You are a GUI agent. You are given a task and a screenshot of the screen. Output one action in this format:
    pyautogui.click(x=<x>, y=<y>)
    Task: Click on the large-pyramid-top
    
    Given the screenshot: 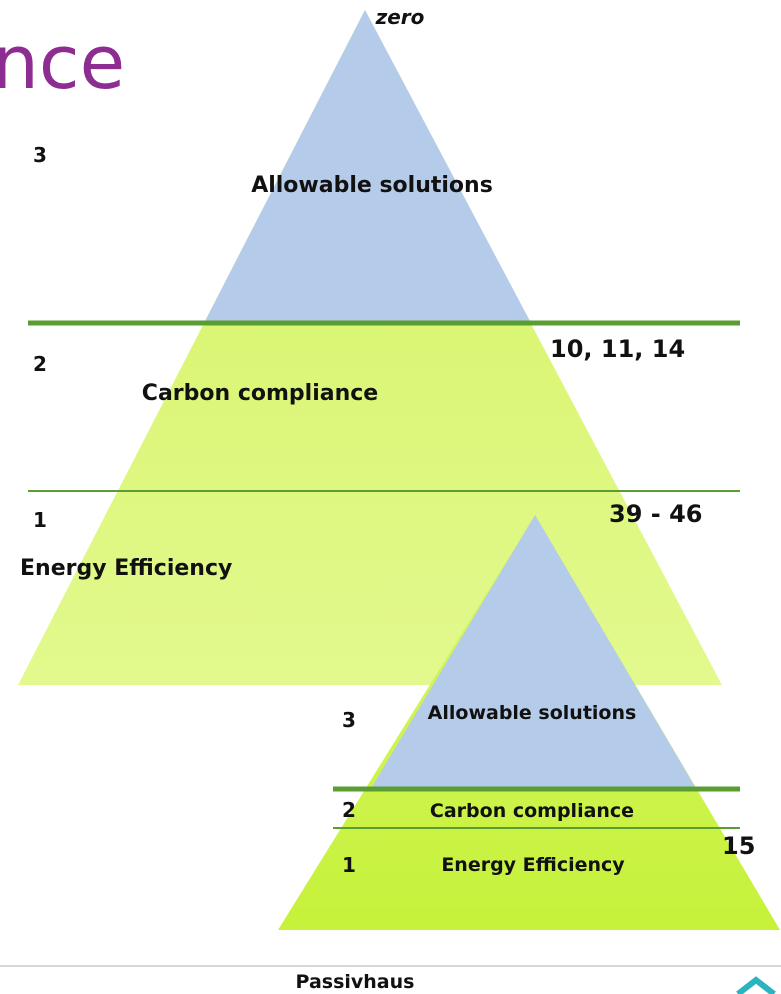 What is the action you would take?
    pyautogui.click(x=367, y=166)
    